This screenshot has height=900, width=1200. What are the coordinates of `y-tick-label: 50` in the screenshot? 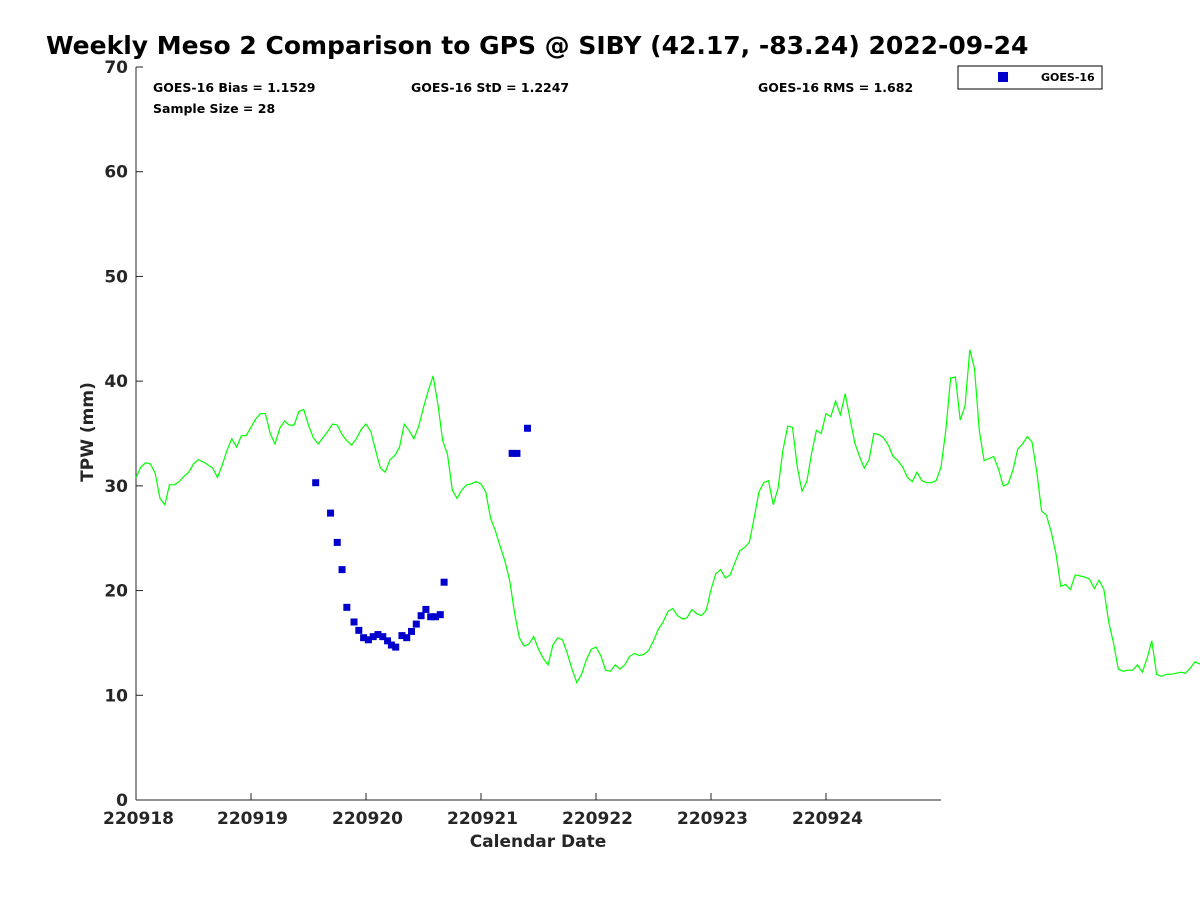 It's located at (116, 277).